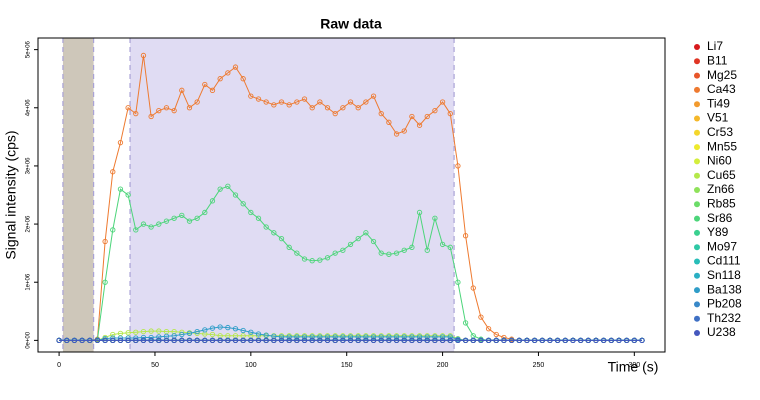  What do you see at coordinates (715, 46) in the screenshot?
I see `legend-label: Li7` at bounding box center [715, 46].